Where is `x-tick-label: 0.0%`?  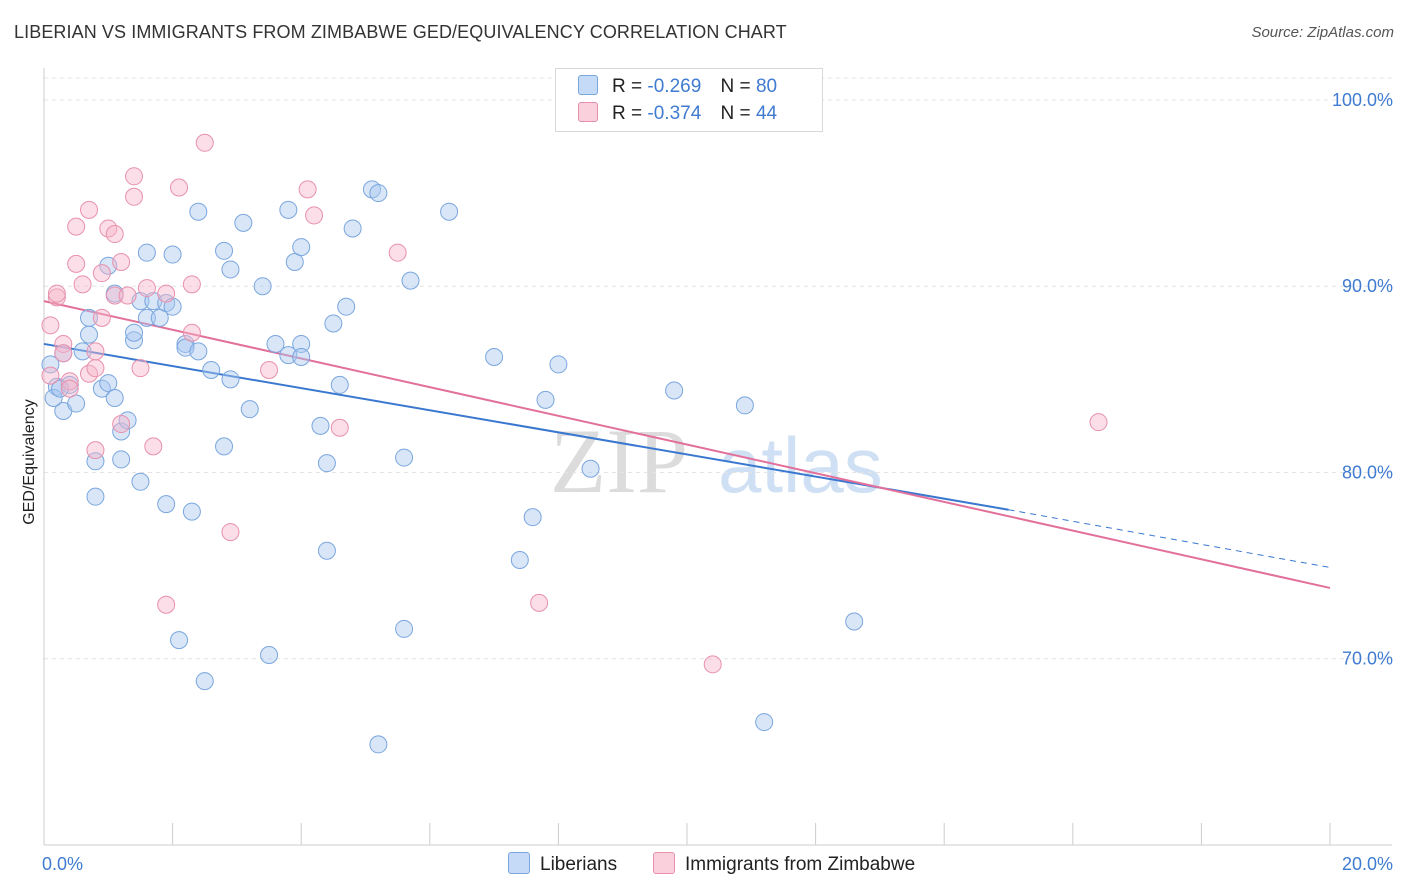
x-tick-label: 0.0% is located at coordinates (62, 864).